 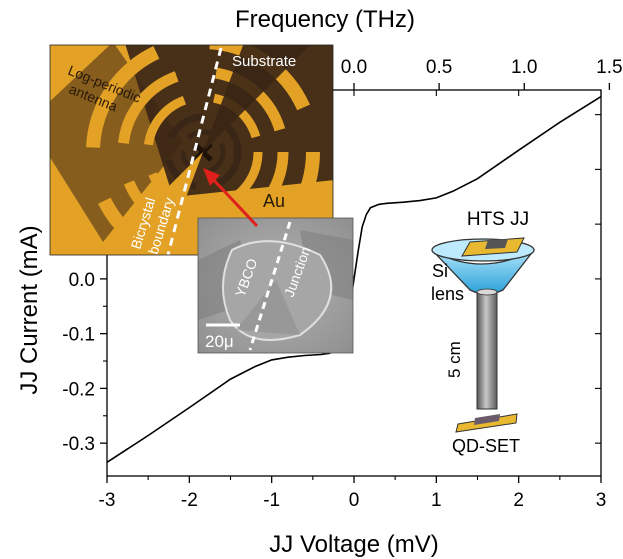 I want to click on sem-micrograph-inset: YBCO Junction 20μ, so click(x=275, y=285).